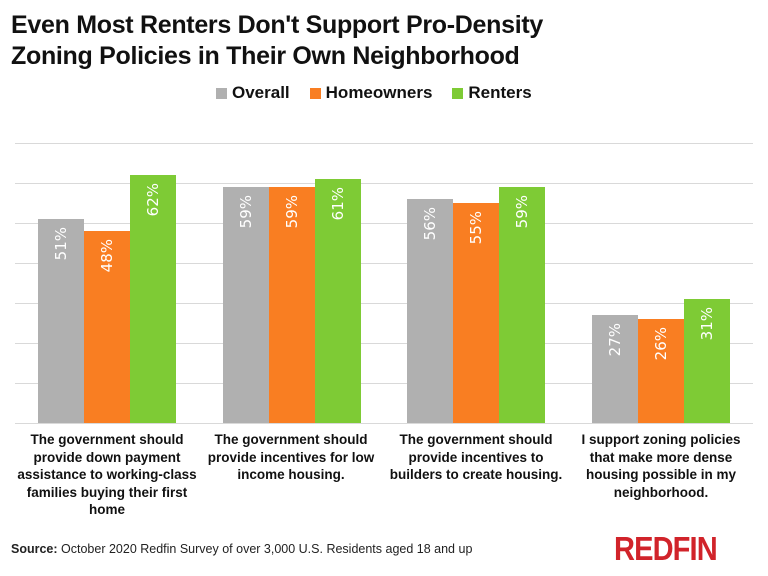 The height and width of the screenshot is (576, 768). What do you see at coordinates (661, 344) in the screenshot?
I see `bar-value-label: 26%` at bounding box center [661, 344].